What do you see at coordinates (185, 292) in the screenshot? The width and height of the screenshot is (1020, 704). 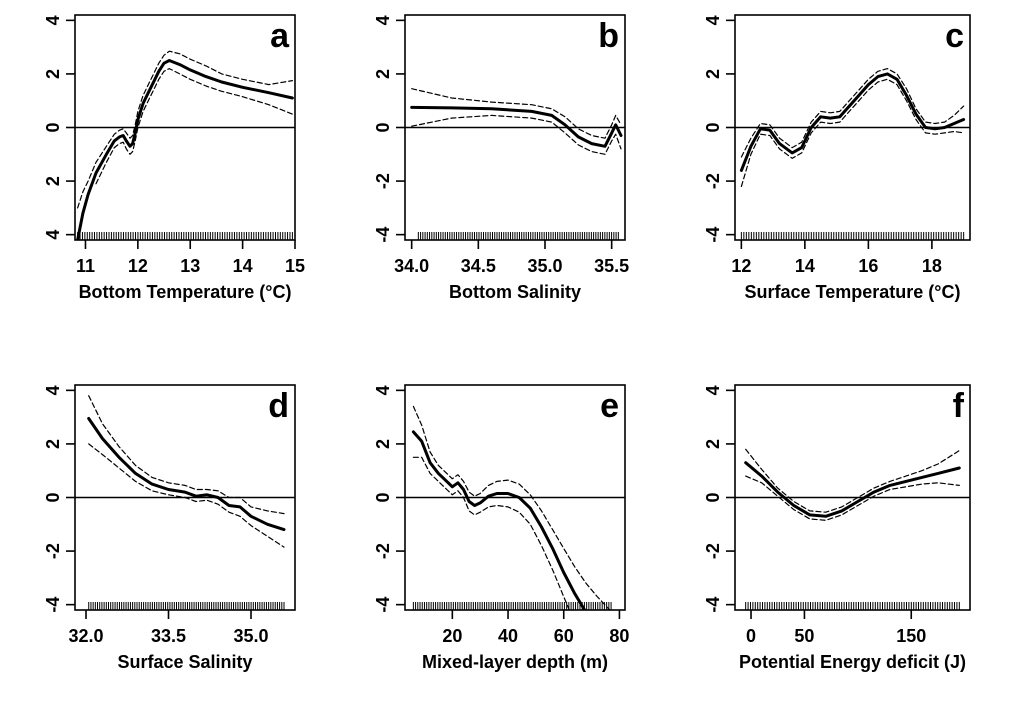 I see `x-axis-title: Bottom Temperature (°C)` at bounding box center [185, 292].